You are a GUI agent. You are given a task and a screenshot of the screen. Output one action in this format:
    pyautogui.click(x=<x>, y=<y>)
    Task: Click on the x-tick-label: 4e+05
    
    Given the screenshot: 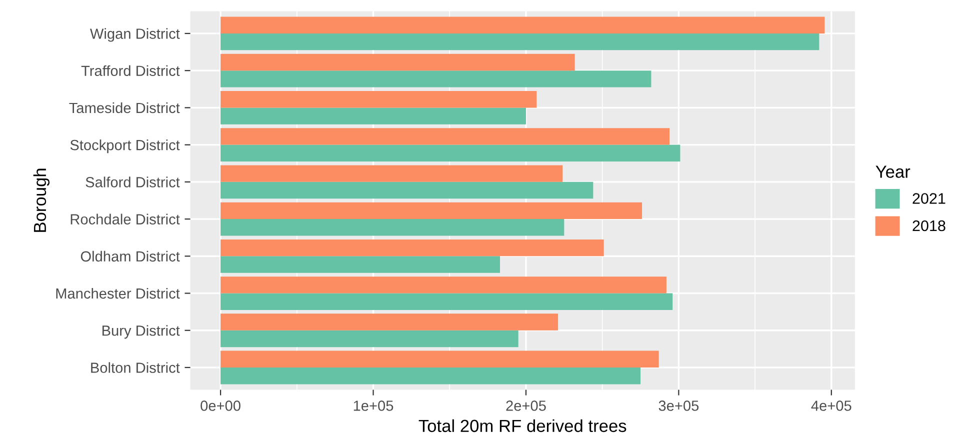 What is the action you would take?
    pyautogui.click(x=831, y=405)
    